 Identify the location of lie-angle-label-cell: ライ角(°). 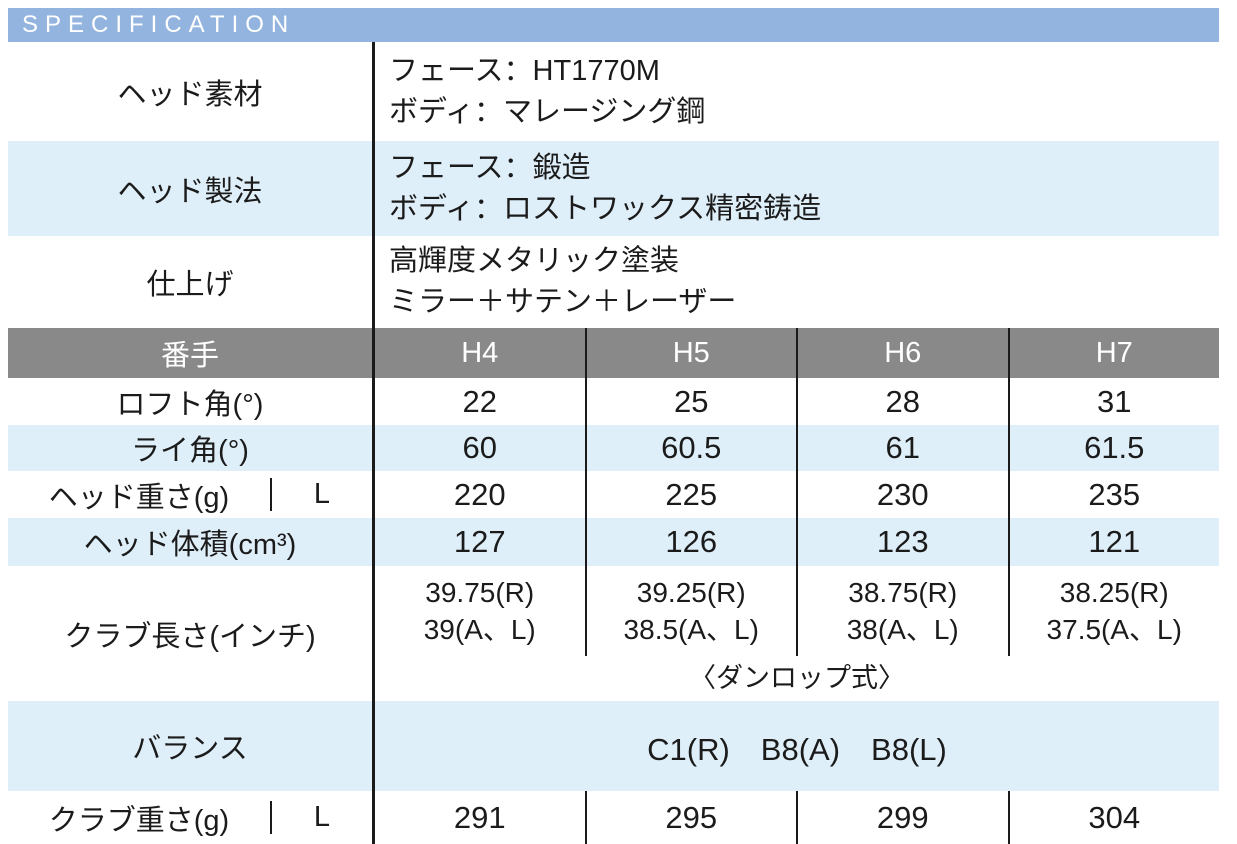
(190, 448).